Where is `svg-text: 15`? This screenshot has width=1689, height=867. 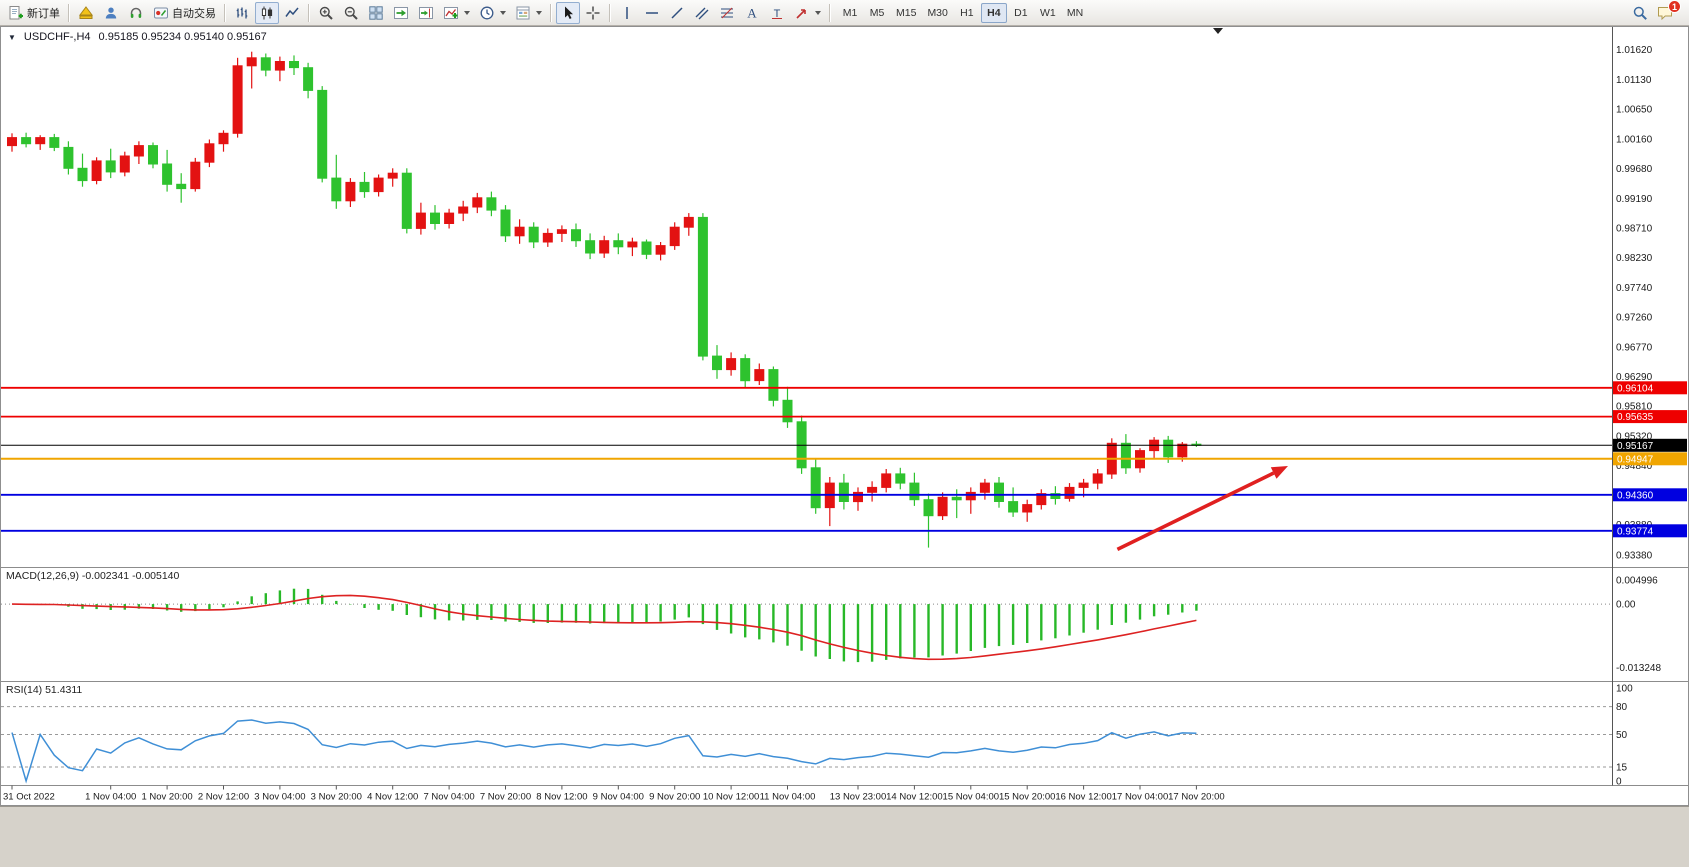
svg-text: 15 is located at coordinates (1622, 768).